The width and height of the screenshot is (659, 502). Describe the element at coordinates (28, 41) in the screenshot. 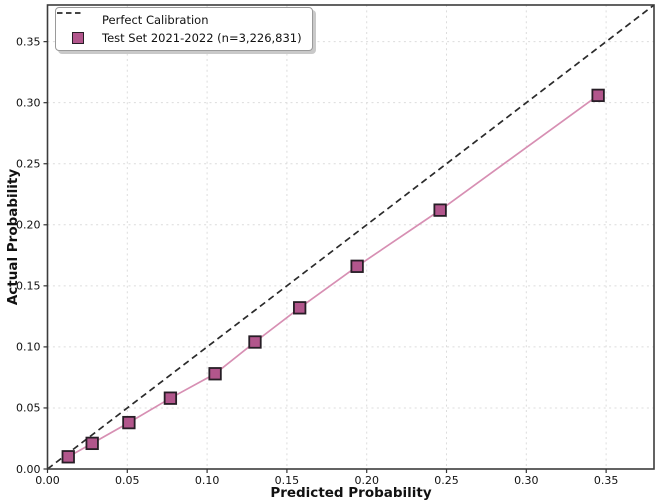

I see `y-tick-label: 0.35` at that location.